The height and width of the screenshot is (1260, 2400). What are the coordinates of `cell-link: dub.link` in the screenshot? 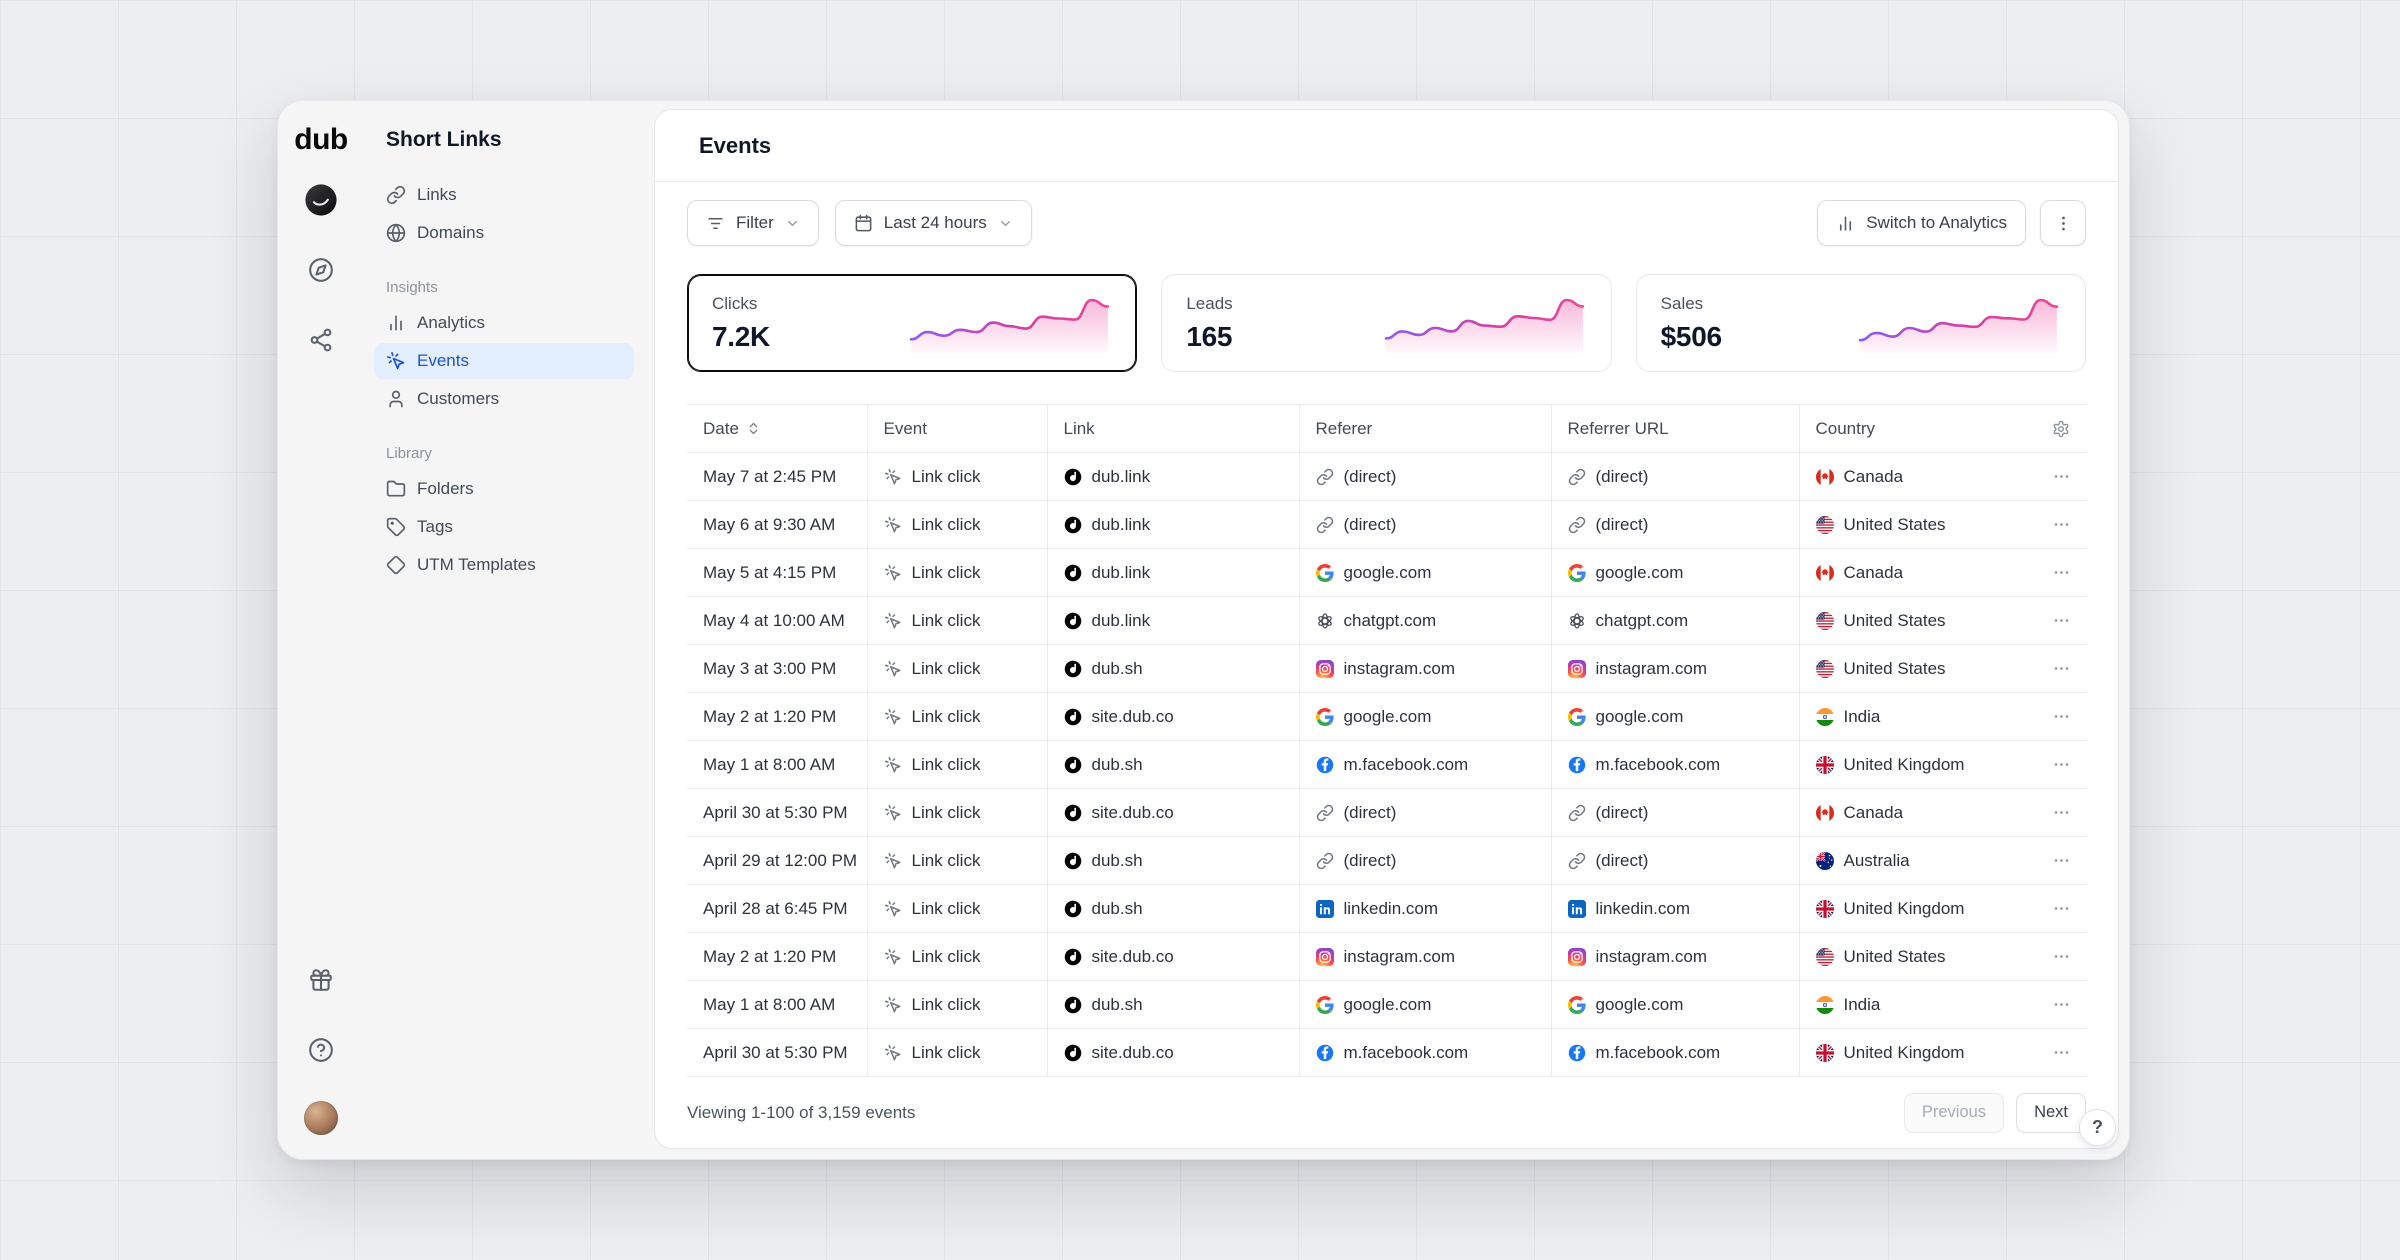 It's located at (1173, 620).